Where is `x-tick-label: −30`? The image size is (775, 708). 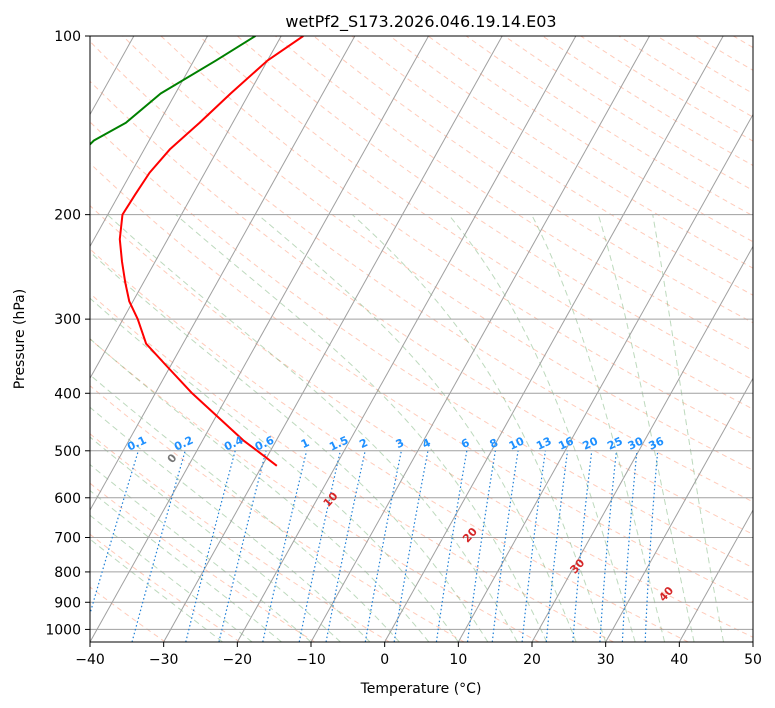
x-tick-label: −30 is located at coordinates (164, 660).